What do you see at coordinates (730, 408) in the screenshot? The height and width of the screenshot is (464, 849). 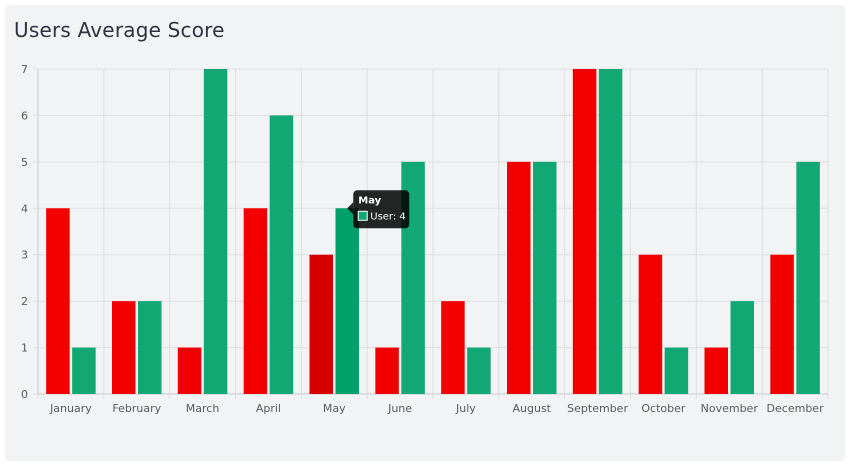 I see `x-tick-label: November` at bounding box center [730, 408].